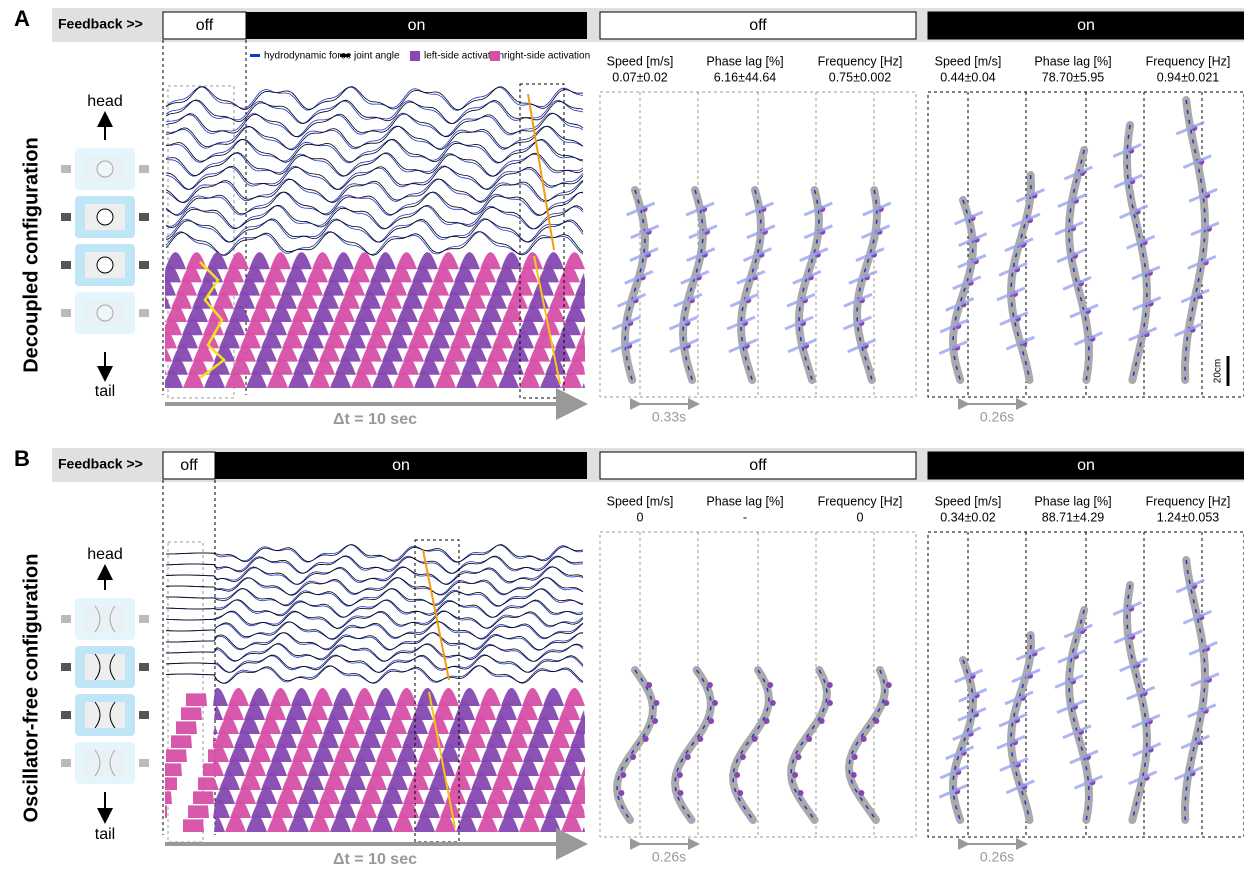 This screenshot has width=1244, height=878. I want to click on legend-label: right-side activation, so click(547, 56).